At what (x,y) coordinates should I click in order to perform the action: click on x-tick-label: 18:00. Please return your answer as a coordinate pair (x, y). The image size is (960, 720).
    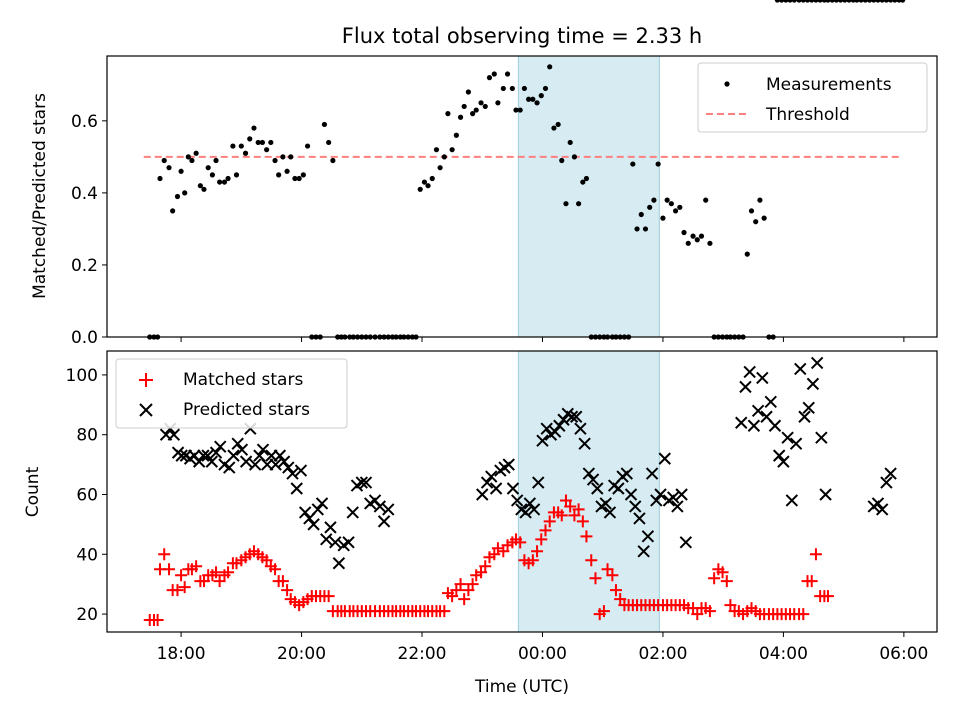
    Looking at the image, I should click on (181, 654).